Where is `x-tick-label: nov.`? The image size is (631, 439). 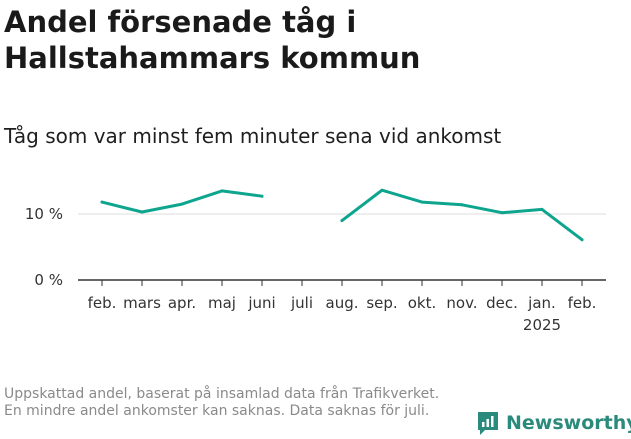
x-tick-label: nov. is located at coordinates (461, 303).